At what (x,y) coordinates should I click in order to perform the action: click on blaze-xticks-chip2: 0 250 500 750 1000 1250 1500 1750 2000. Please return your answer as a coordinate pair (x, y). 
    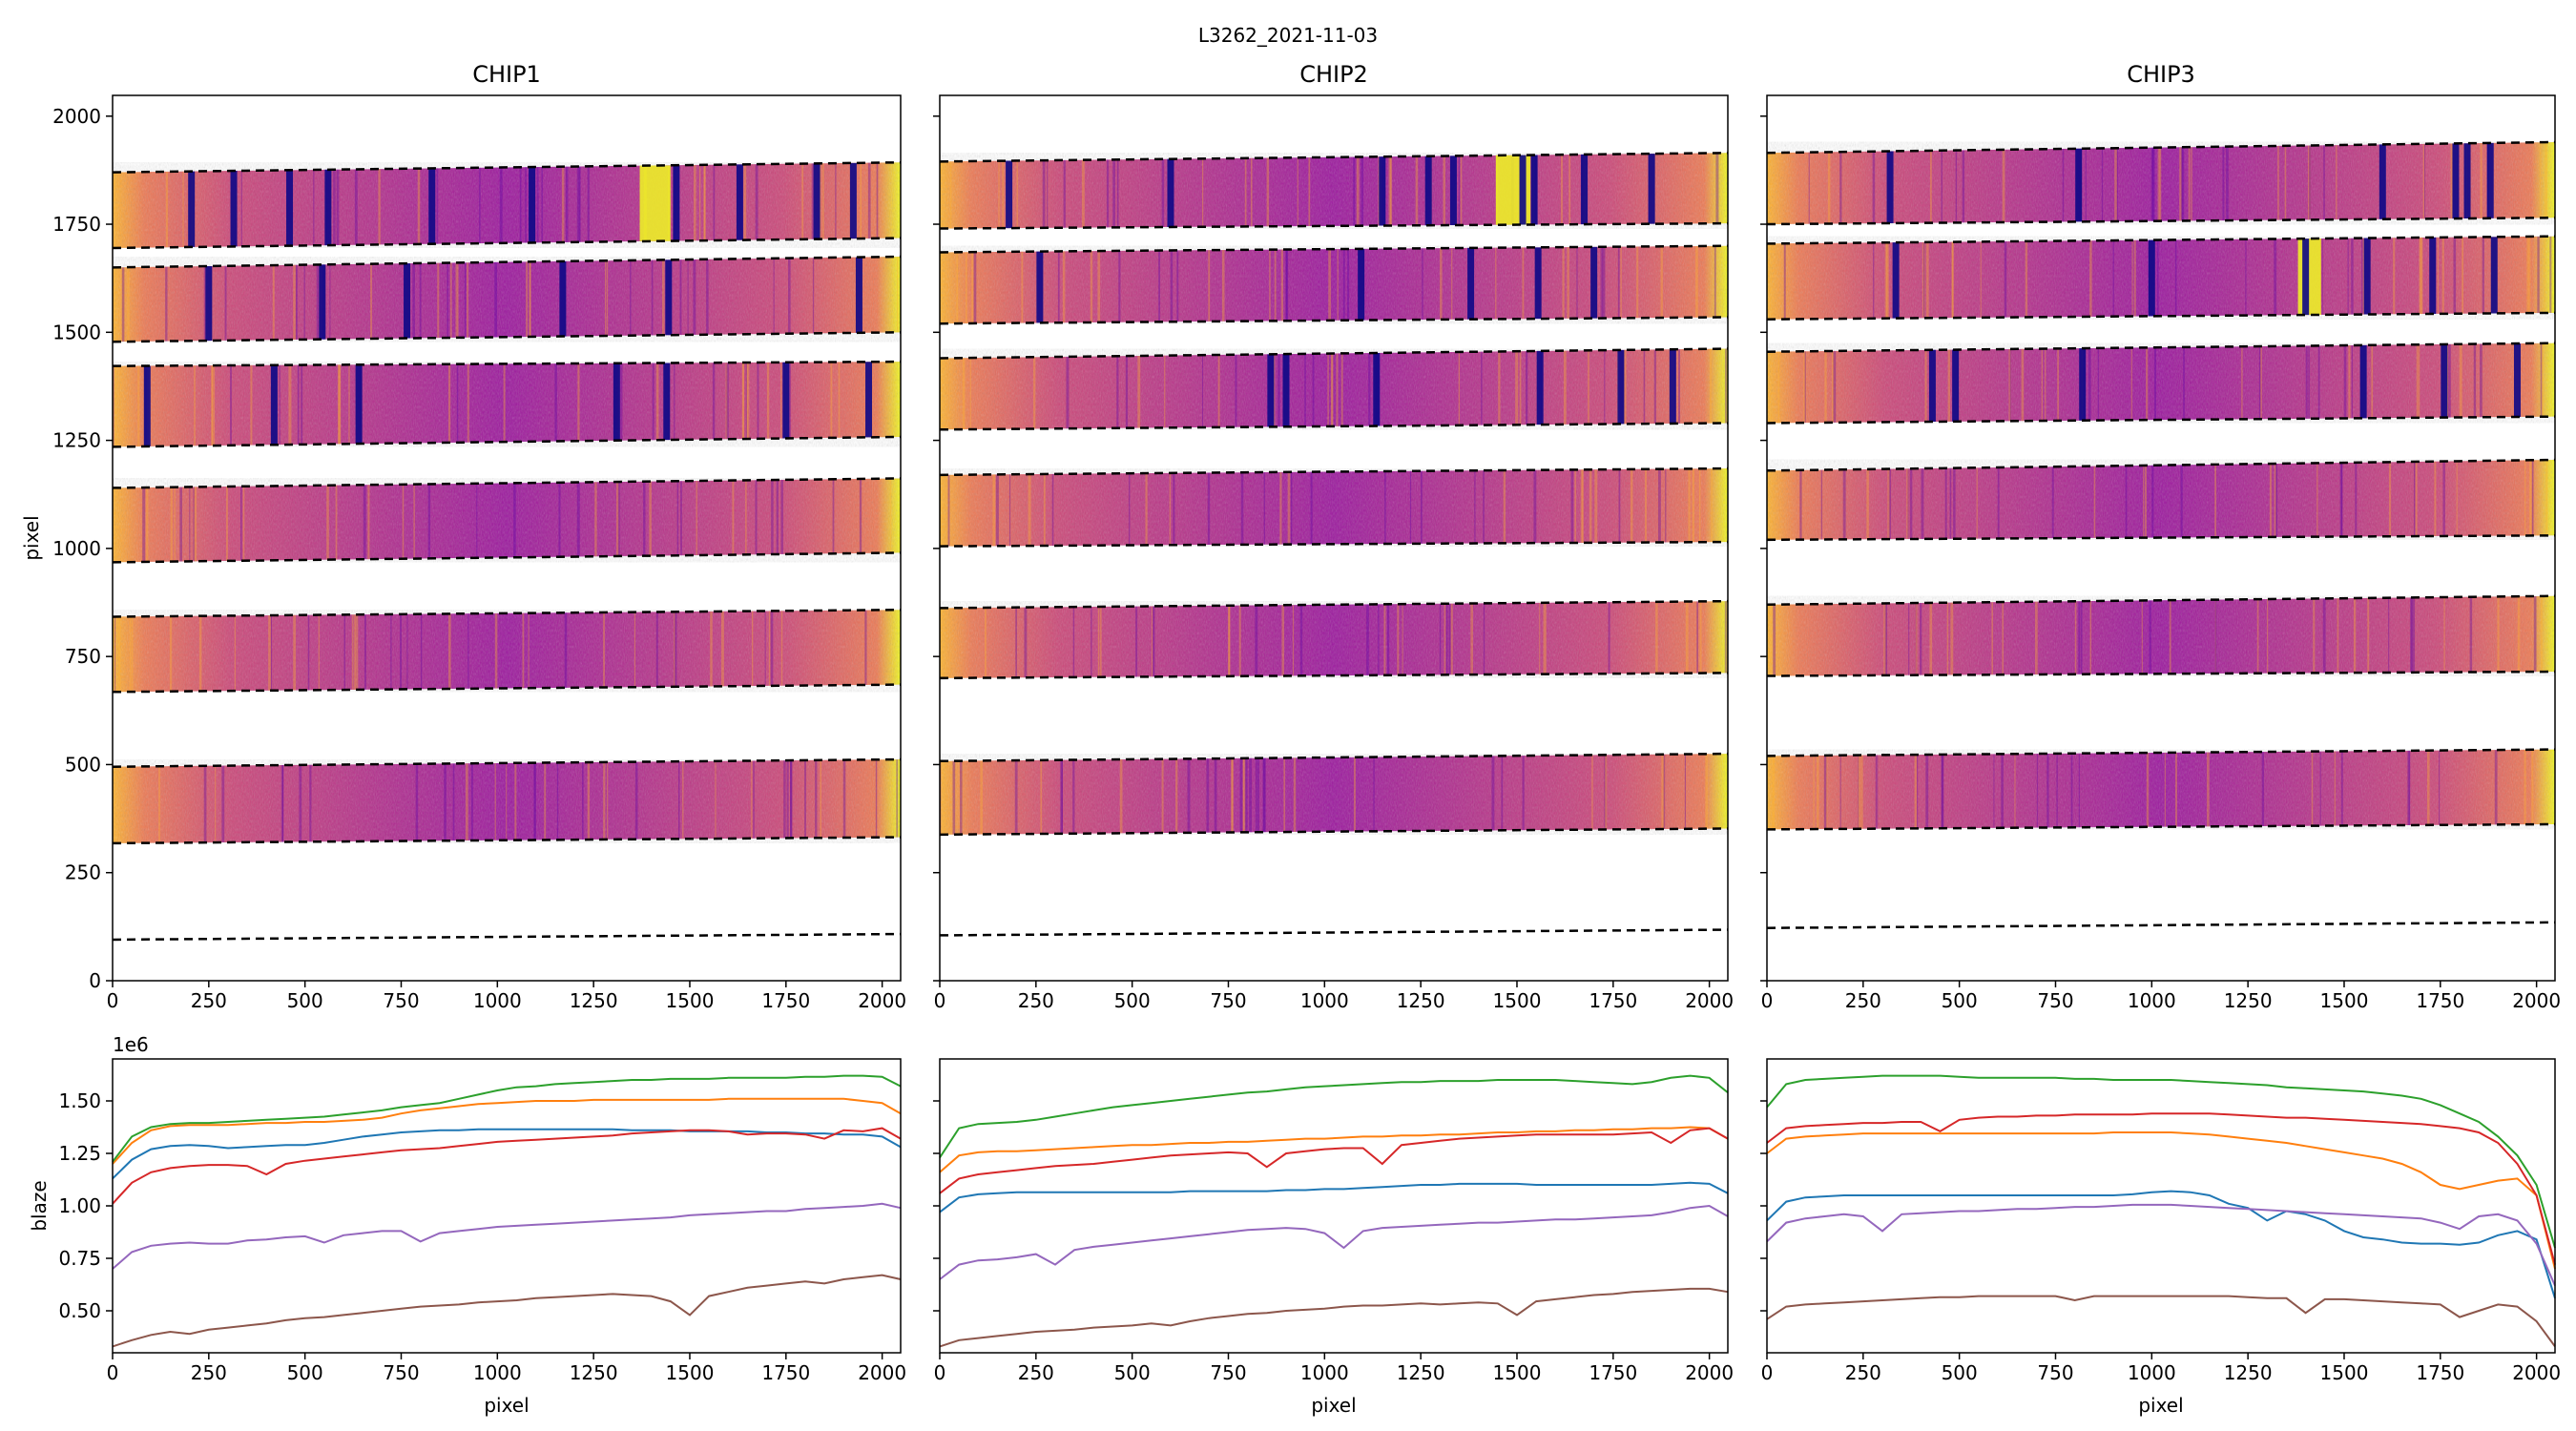
    Looking at the image, I should click on (1334, 1368).